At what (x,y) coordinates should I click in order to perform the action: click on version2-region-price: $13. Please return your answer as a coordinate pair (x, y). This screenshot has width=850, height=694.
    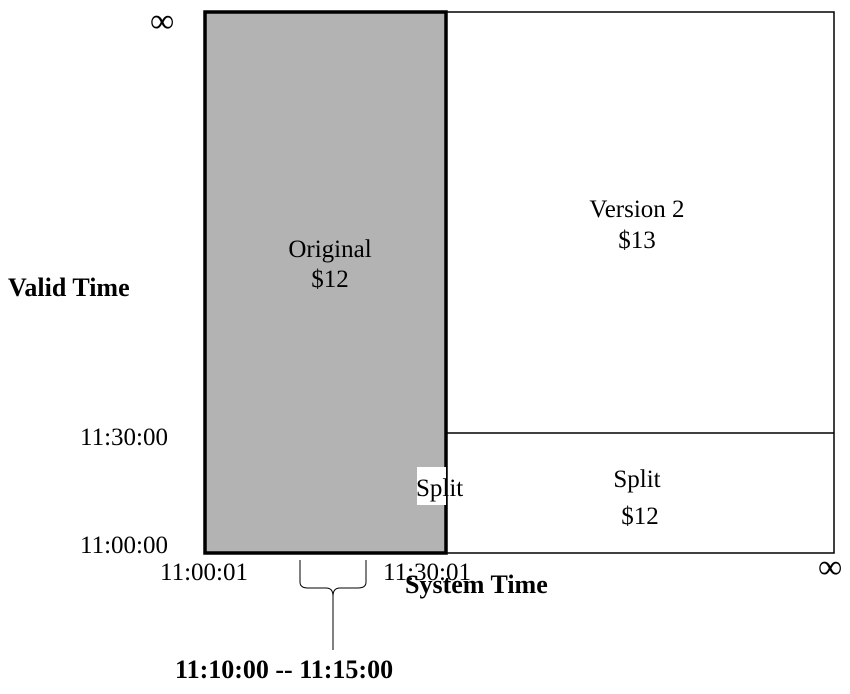
    Looking at the image, I should click on (637, 240).